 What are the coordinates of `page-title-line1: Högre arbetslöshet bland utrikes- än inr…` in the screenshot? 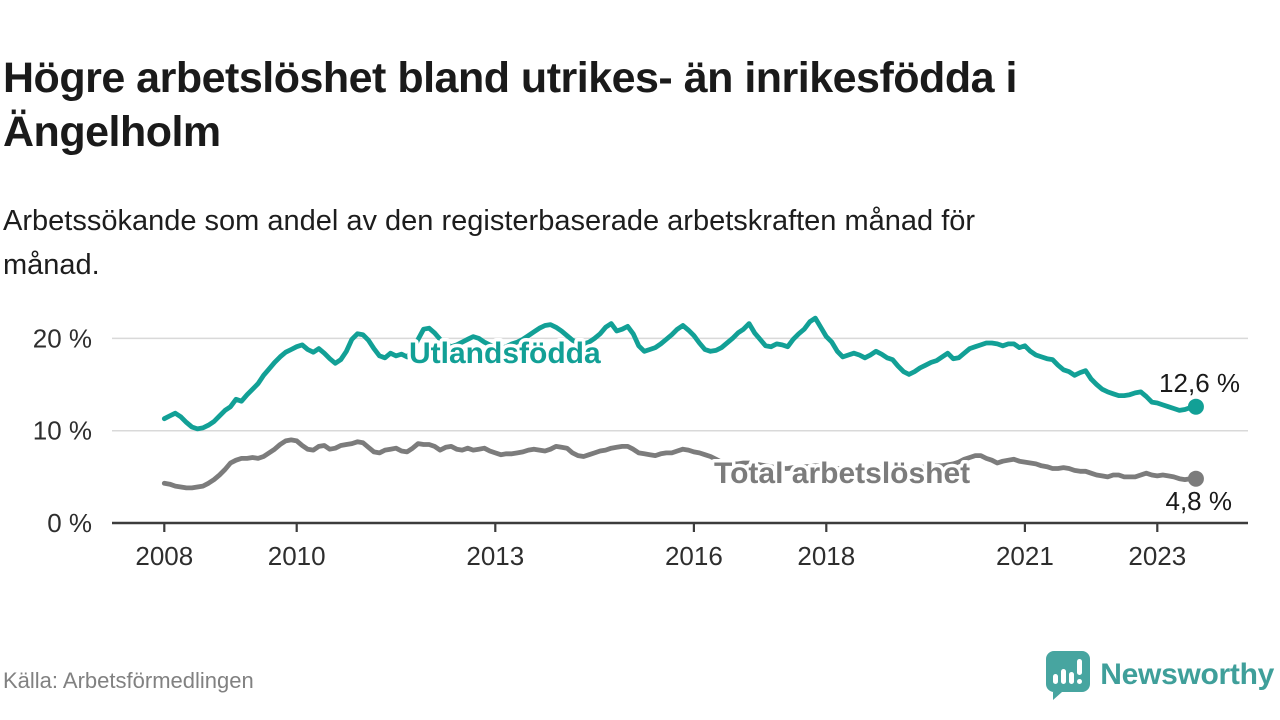 It's located at (510, 77).